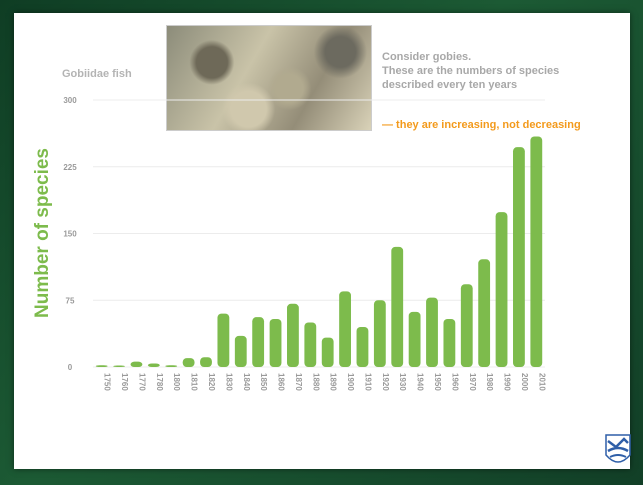 The height and width of the screenshot is (485, 643). What do you see at coordinates (420, 382) in the screenshot?
I see `x-tick-label: 1940` at bounding box center [420, 382].